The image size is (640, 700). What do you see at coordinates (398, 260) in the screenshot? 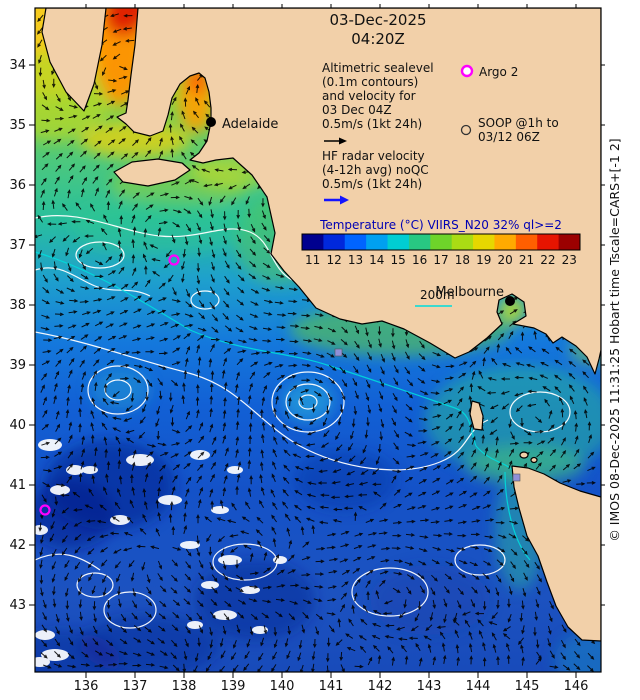
I see `colorbar-tick-label: 15` at bounding box center [398, 260].